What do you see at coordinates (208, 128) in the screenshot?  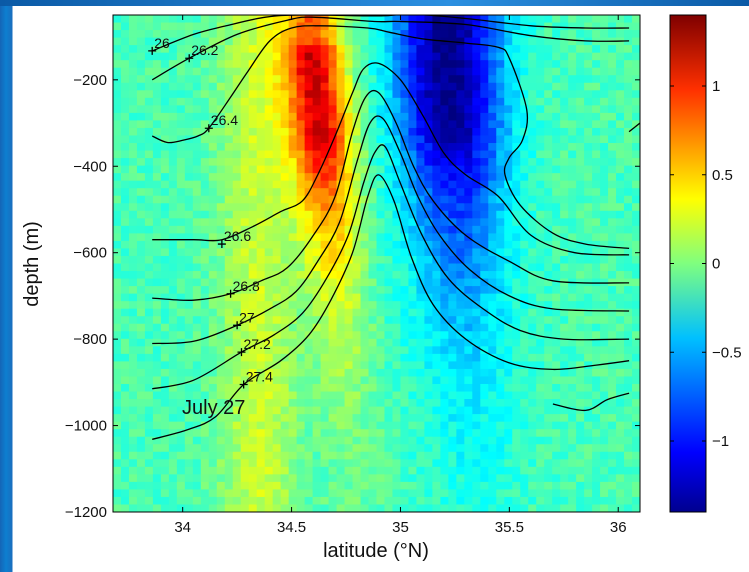 I see `contour-label-marker` at bounding box center [208, 128].